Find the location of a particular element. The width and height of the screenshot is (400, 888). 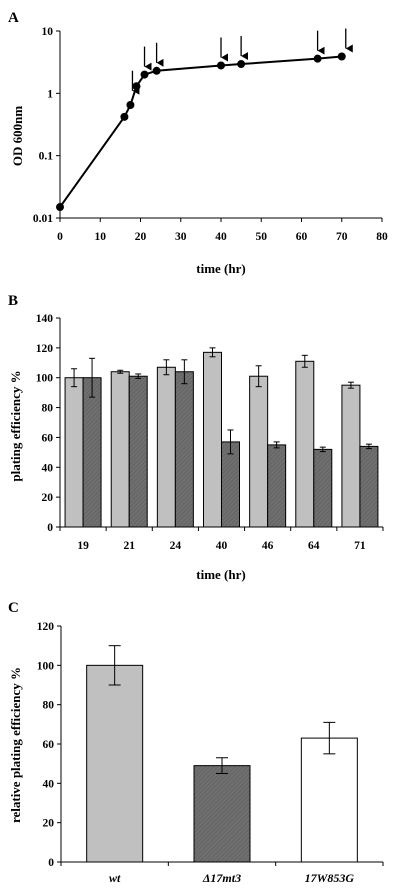

panel-b-y-tick-label: 20 is located at coordinates (48, 498).